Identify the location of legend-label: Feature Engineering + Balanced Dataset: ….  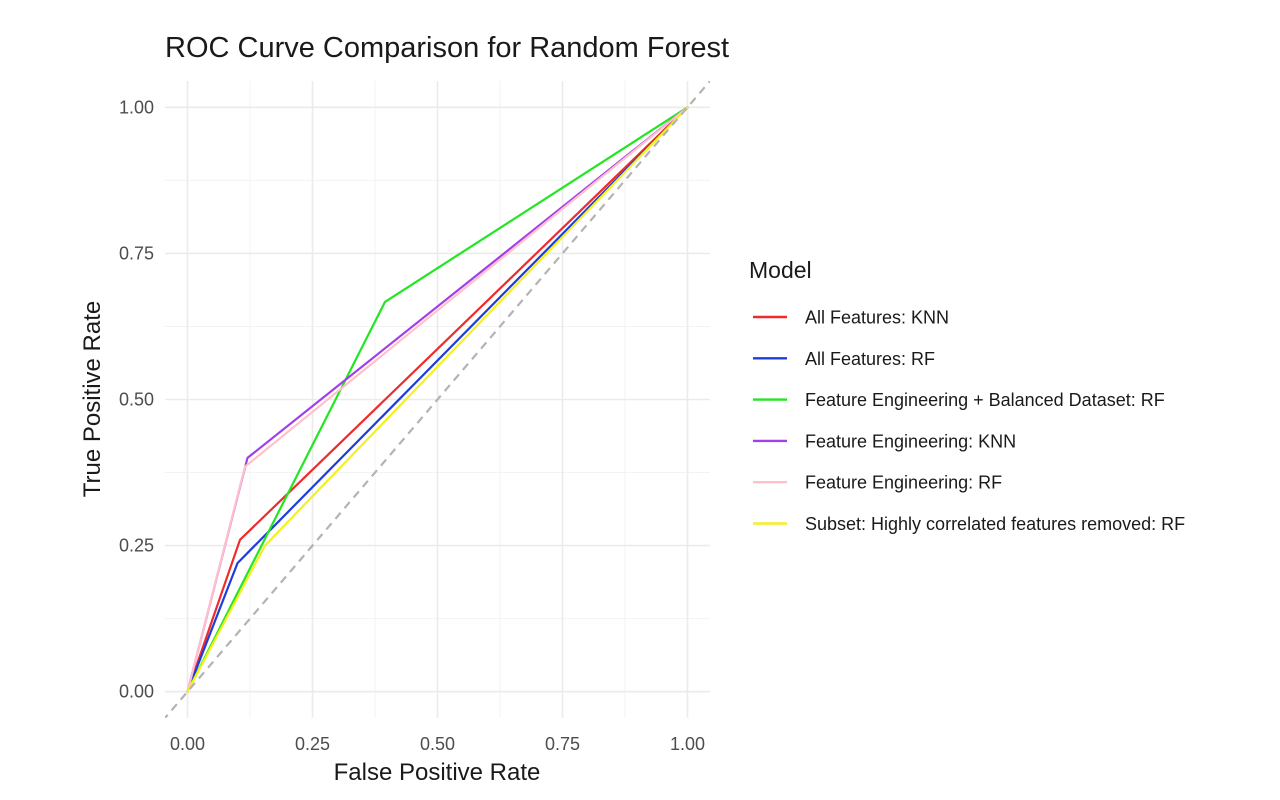
(985, 400).